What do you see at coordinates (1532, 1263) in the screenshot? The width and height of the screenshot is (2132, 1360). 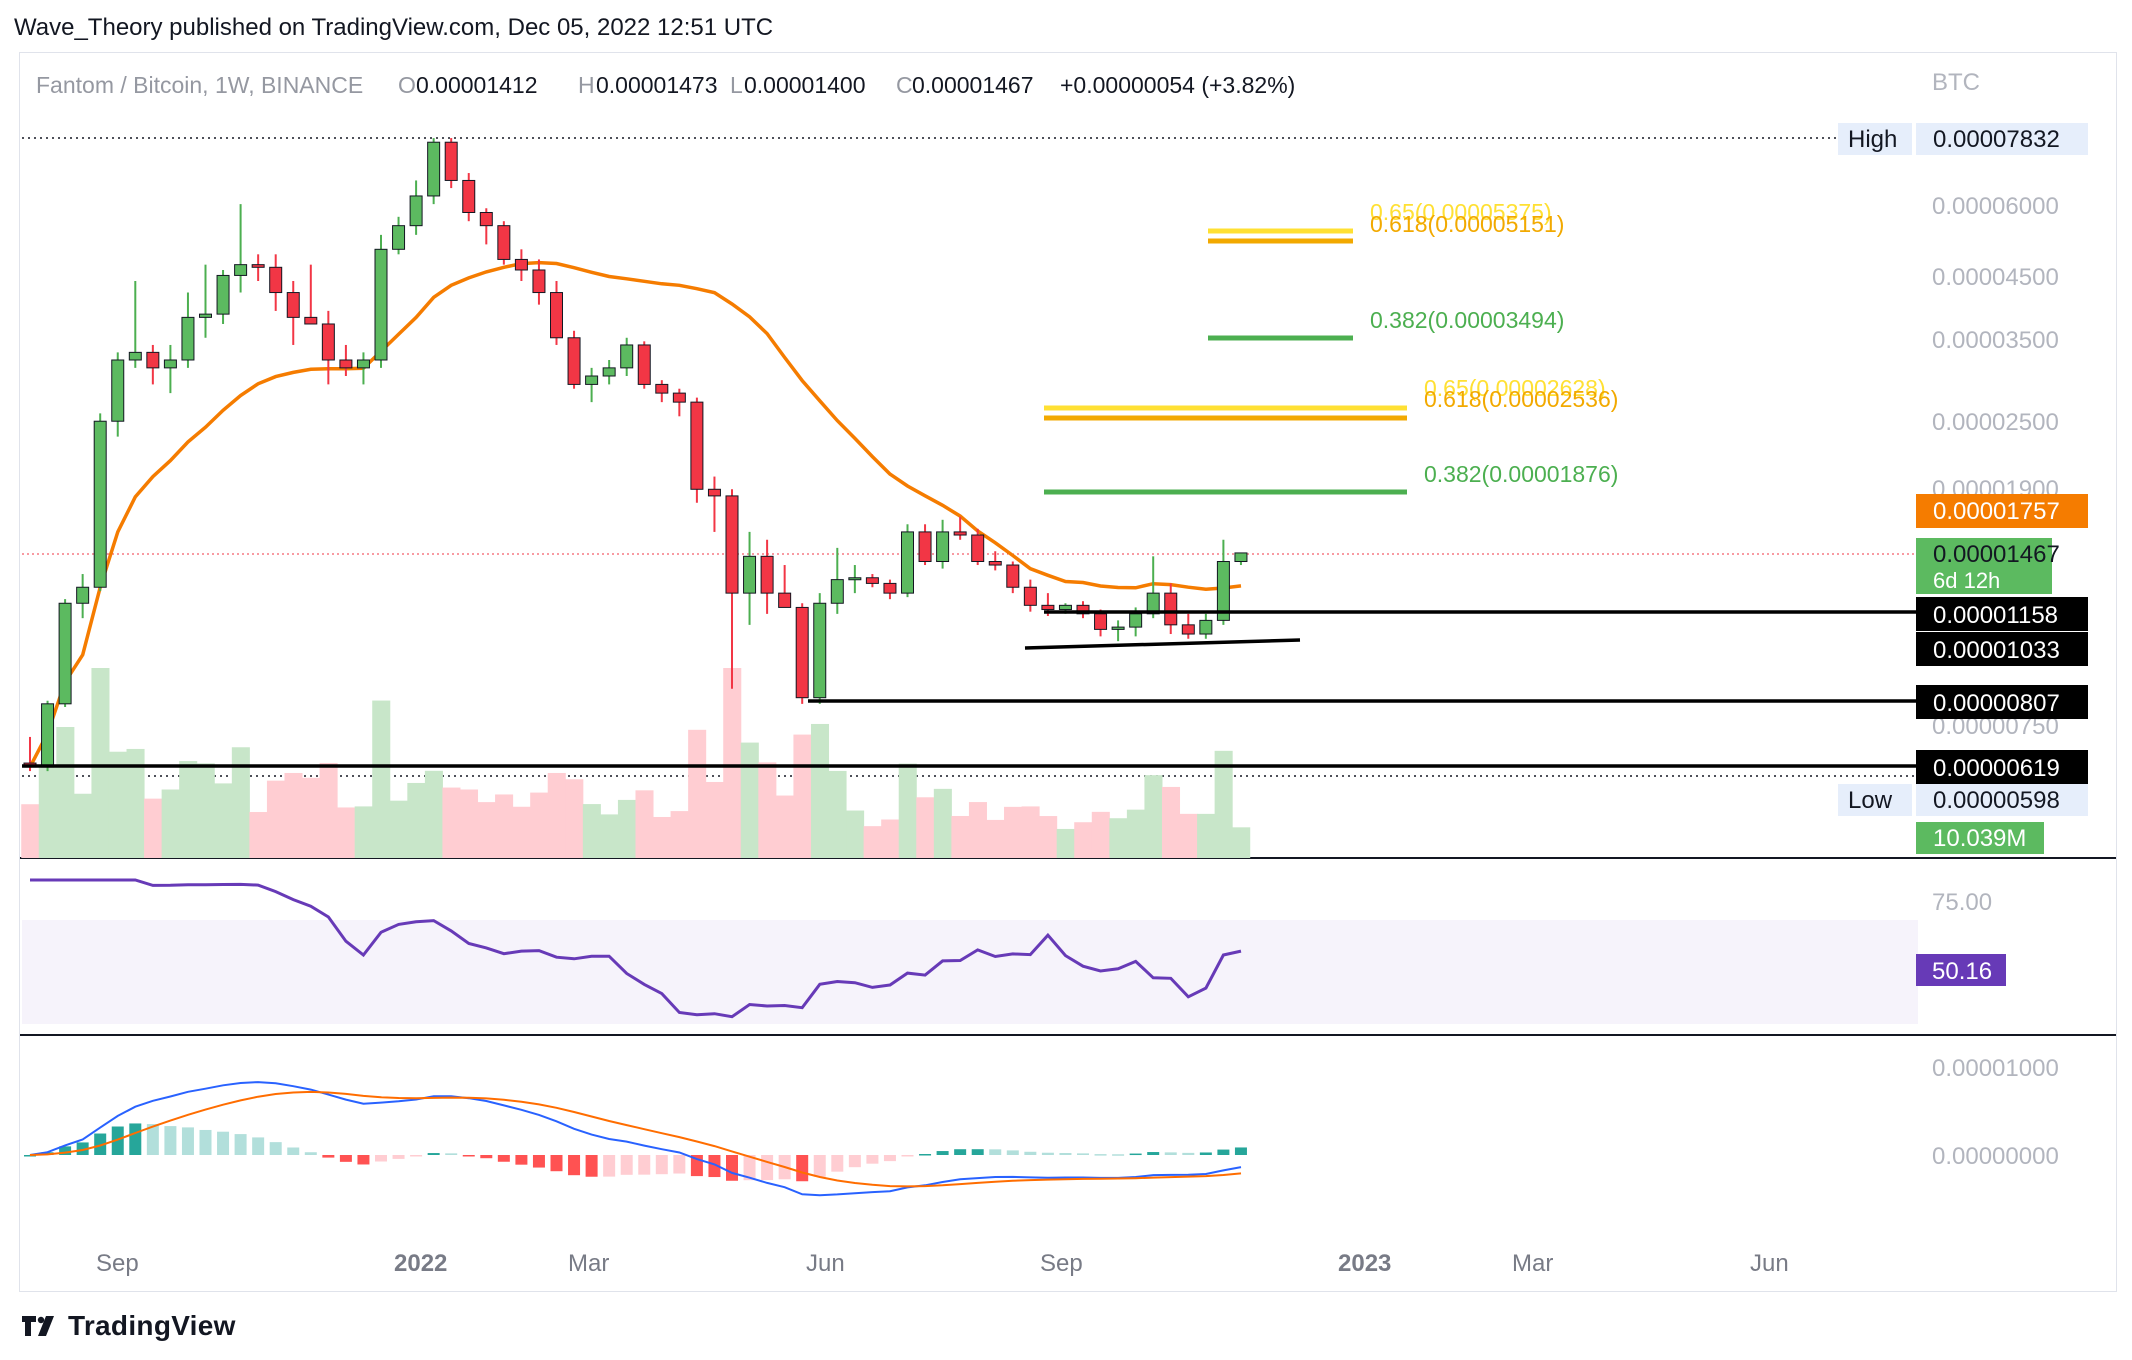 I see `time-label-mar-2023: Mar` at bounding box center [1532, 1263].